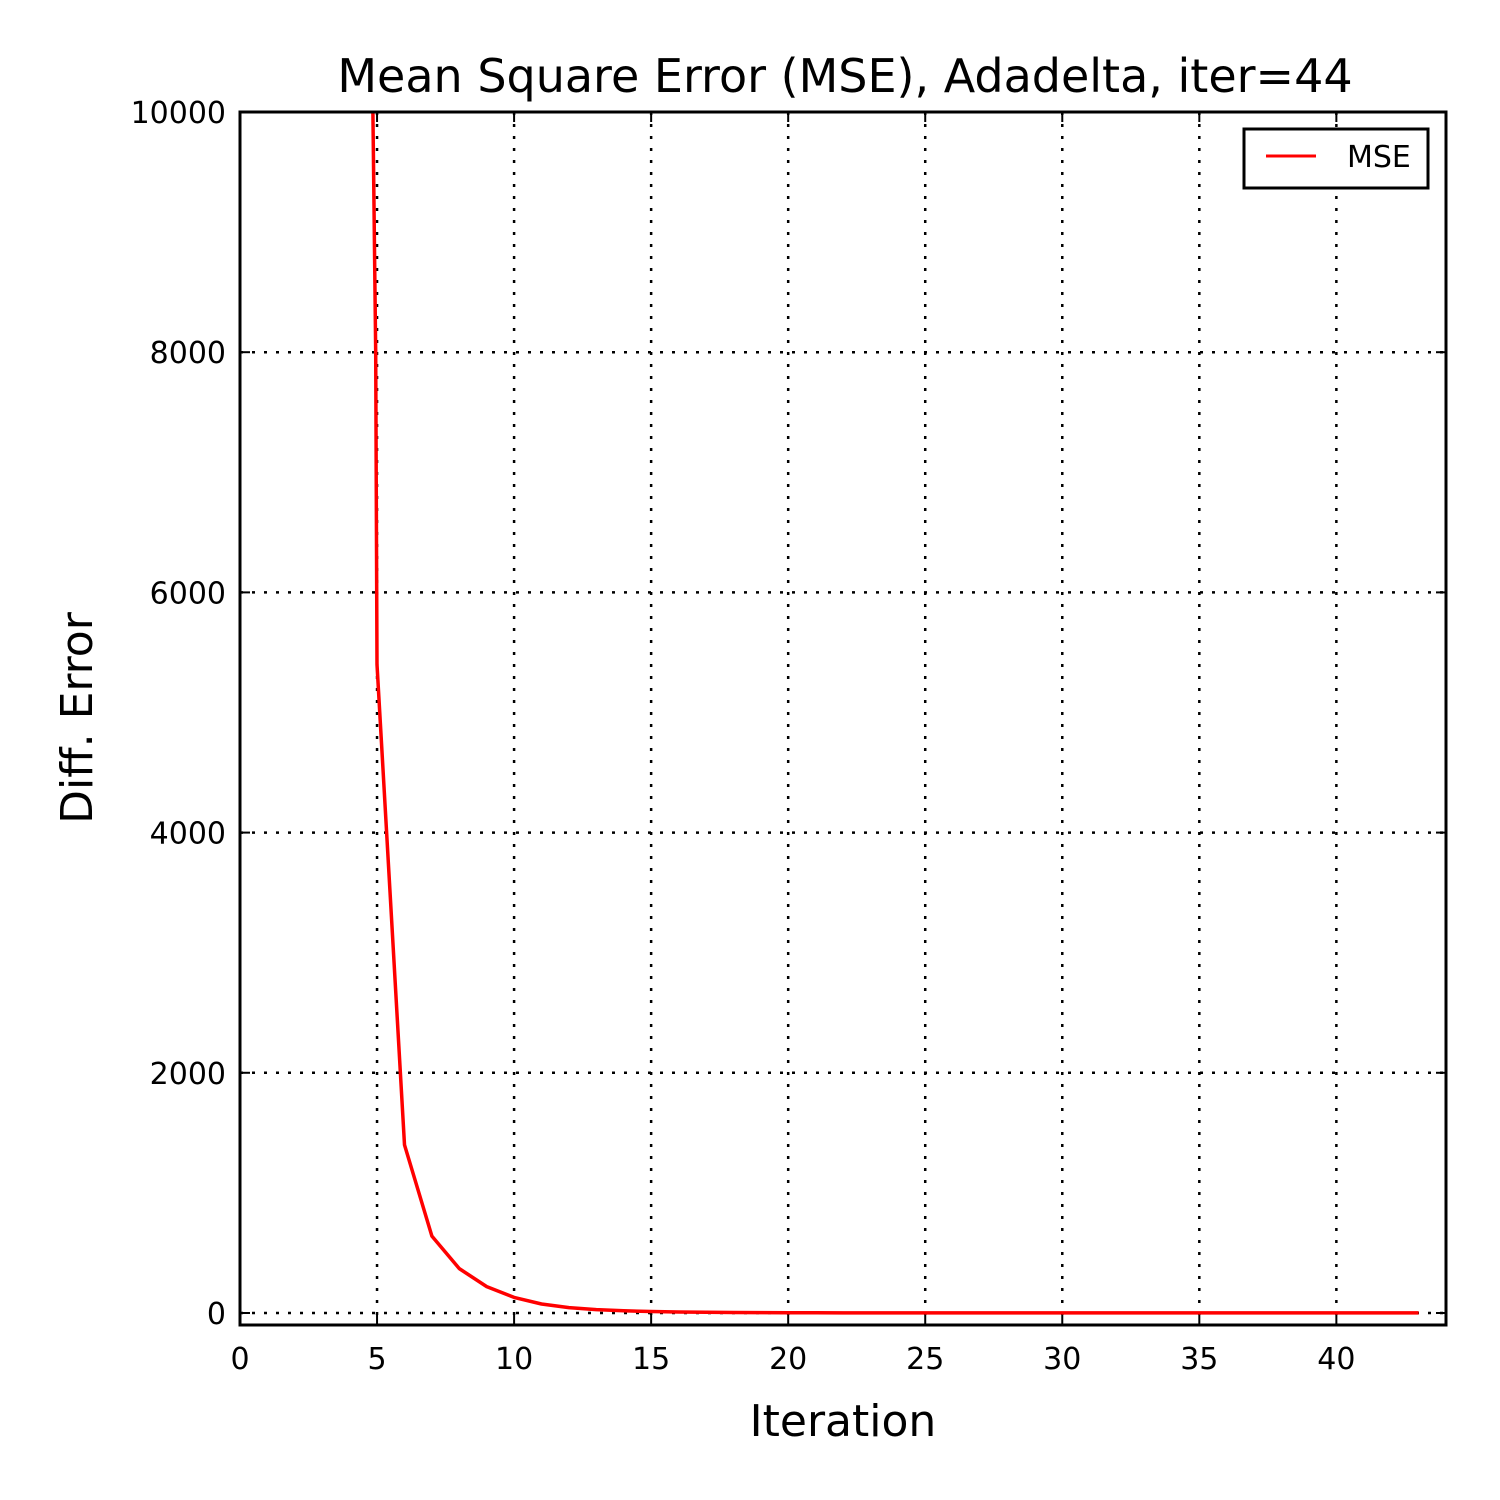 The height and width of the screenshot is (1500, 1500). Describe the element at coordinates (178, 113) in the screenshot. I see `y-tick-label: 10000` at that location.